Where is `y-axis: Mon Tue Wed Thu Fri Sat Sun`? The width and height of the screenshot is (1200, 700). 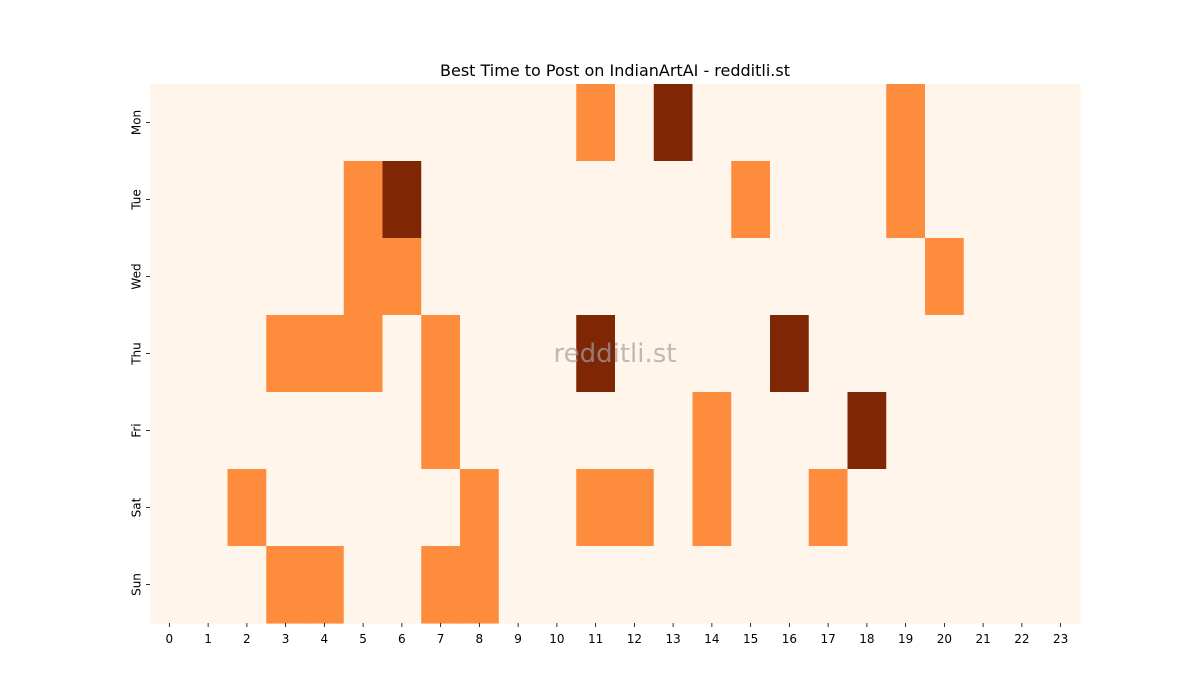
y-axis: Mon Tue Wed Thu Fri Sat Sun is located at coordinates (140, 353).